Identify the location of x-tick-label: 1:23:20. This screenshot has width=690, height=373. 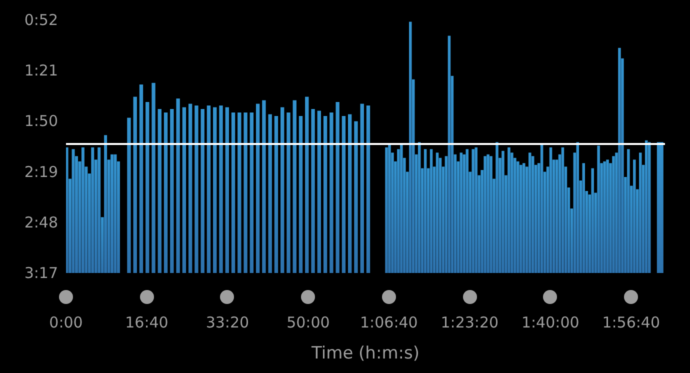
(469, 323).